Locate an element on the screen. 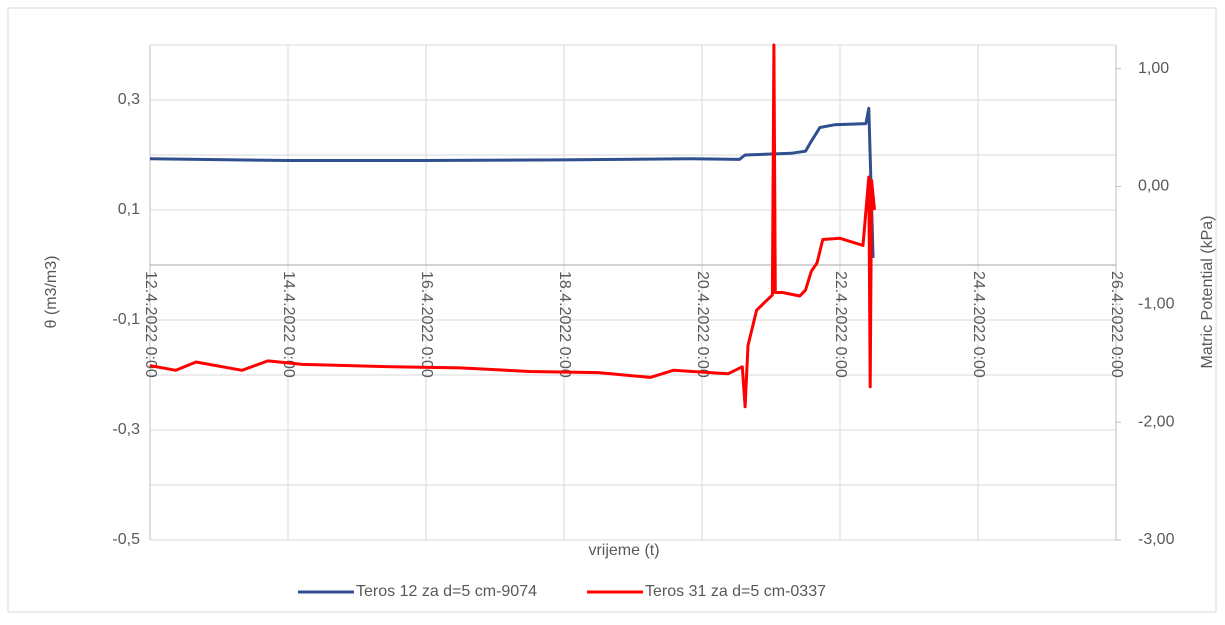 The image size is (1225, 625). x-tick-label: 16.4.2022 0:00 is located at coordinates (426, 324).